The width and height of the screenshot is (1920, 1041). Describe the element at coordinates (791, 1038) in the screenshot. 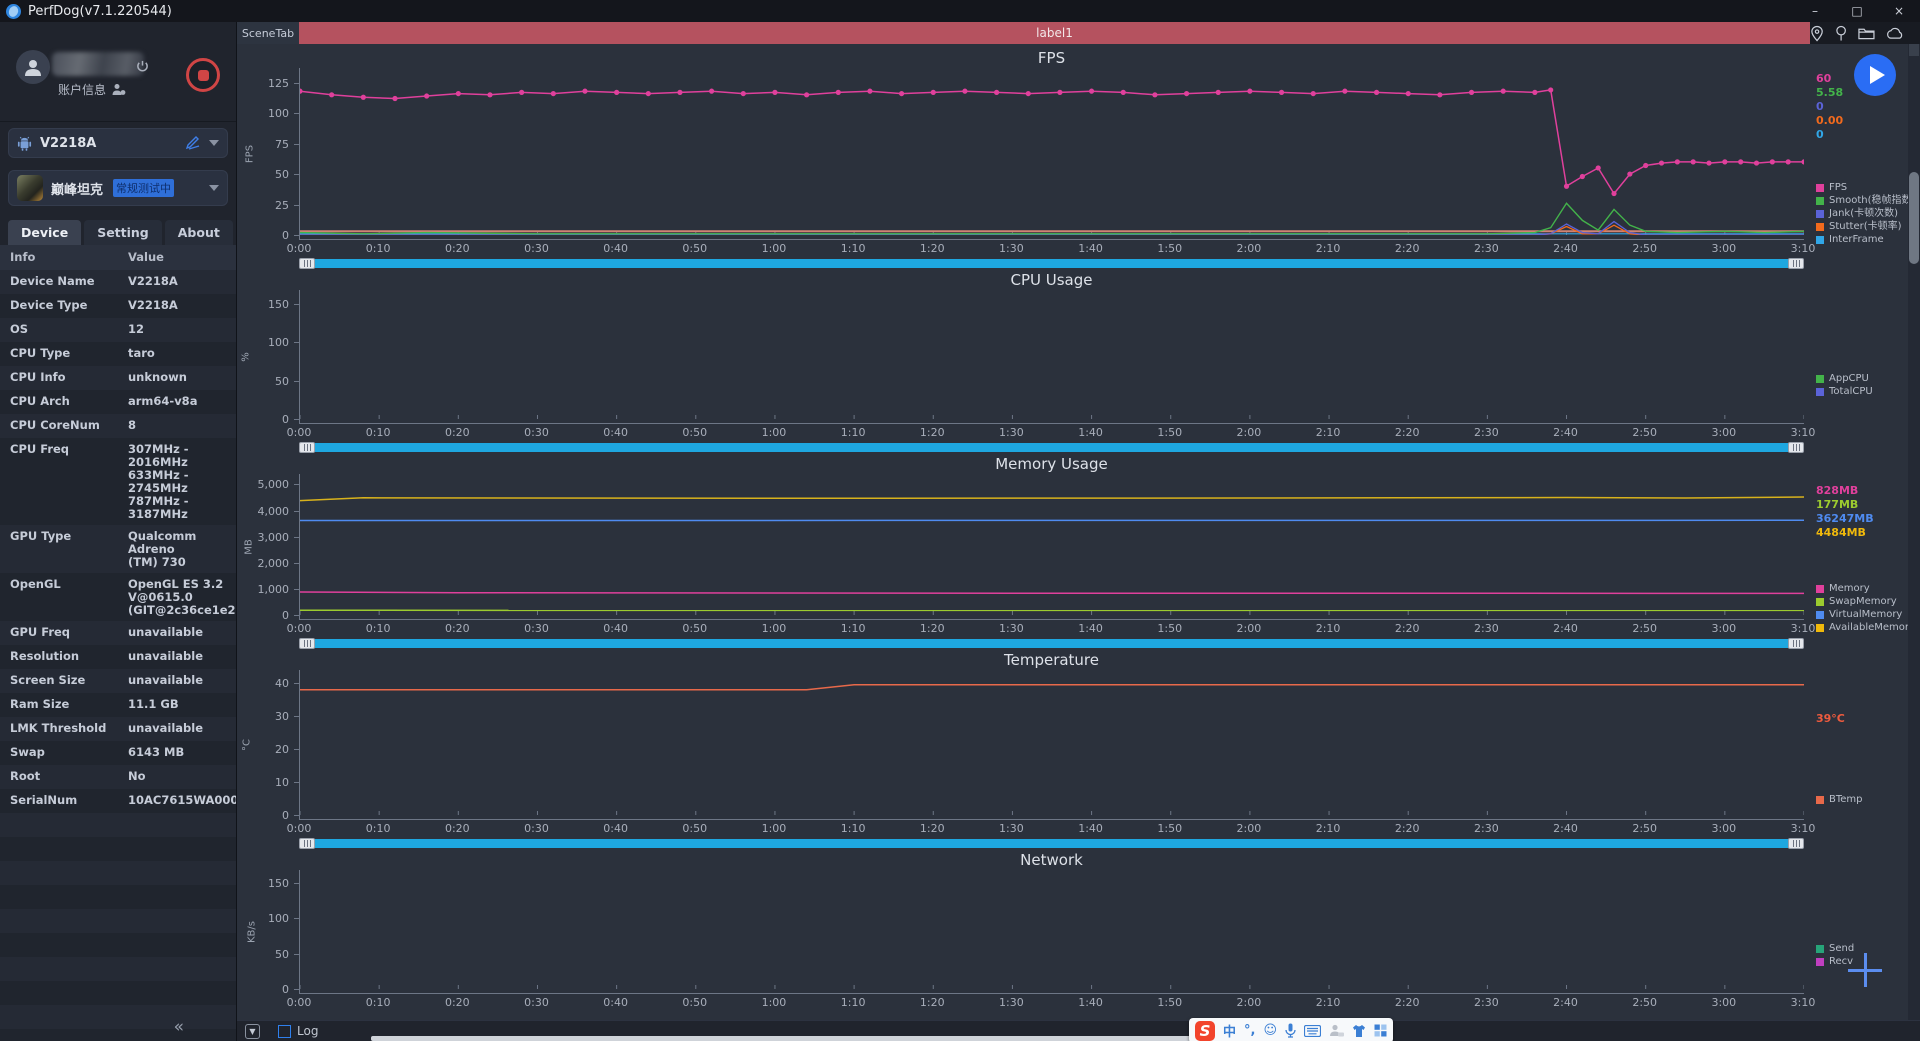

I see `horizontal-scrollbar` at that location.